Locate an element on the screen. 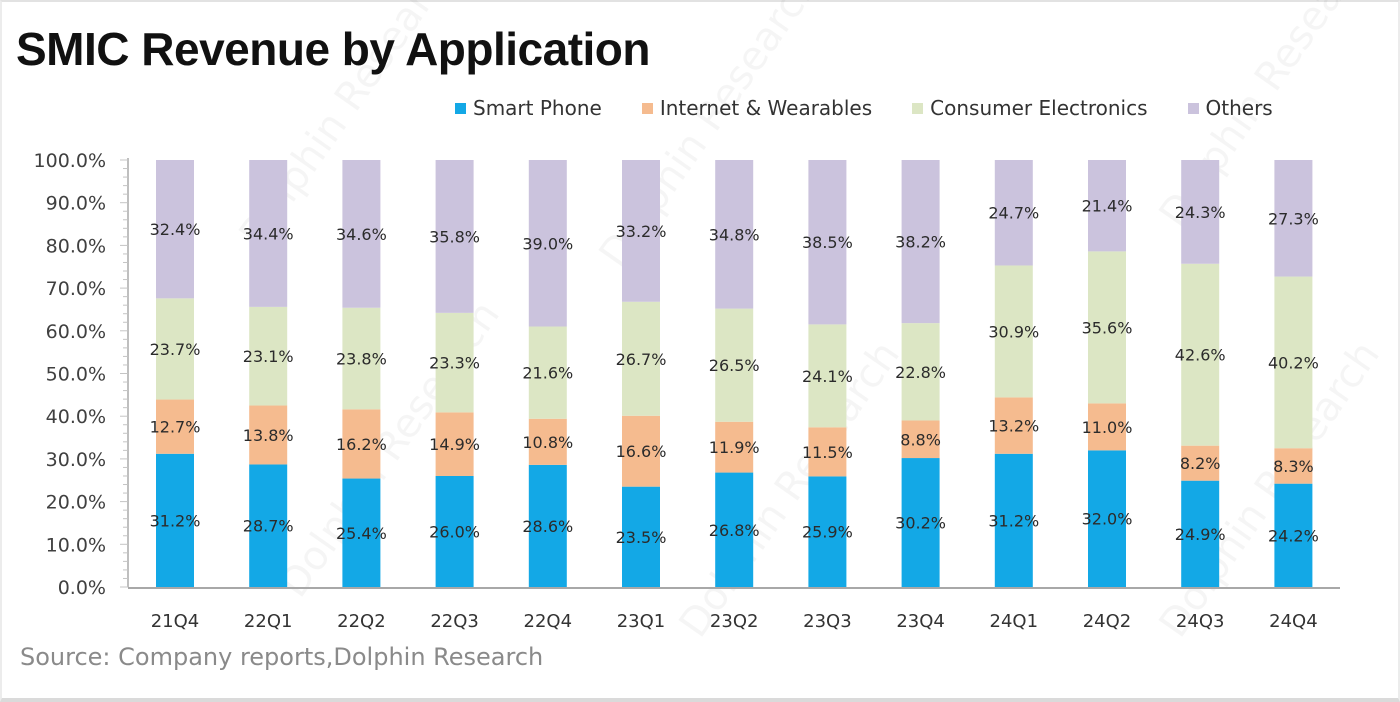 This screenshot has width=1400, height=702. y-tick-label: 60.0% is located at coordinates (76, 332).